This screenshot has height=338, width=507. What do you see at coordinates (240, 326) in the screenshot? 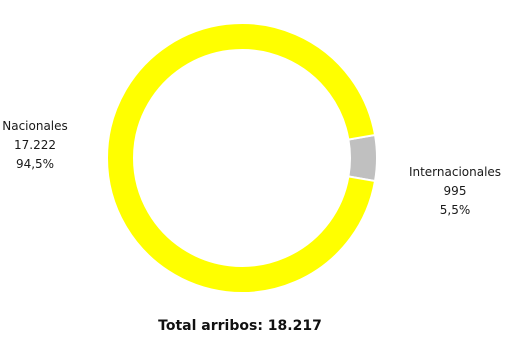
I see `total-arrivals-label: Total arribos: 18.217` at bounding box center [240, 326].